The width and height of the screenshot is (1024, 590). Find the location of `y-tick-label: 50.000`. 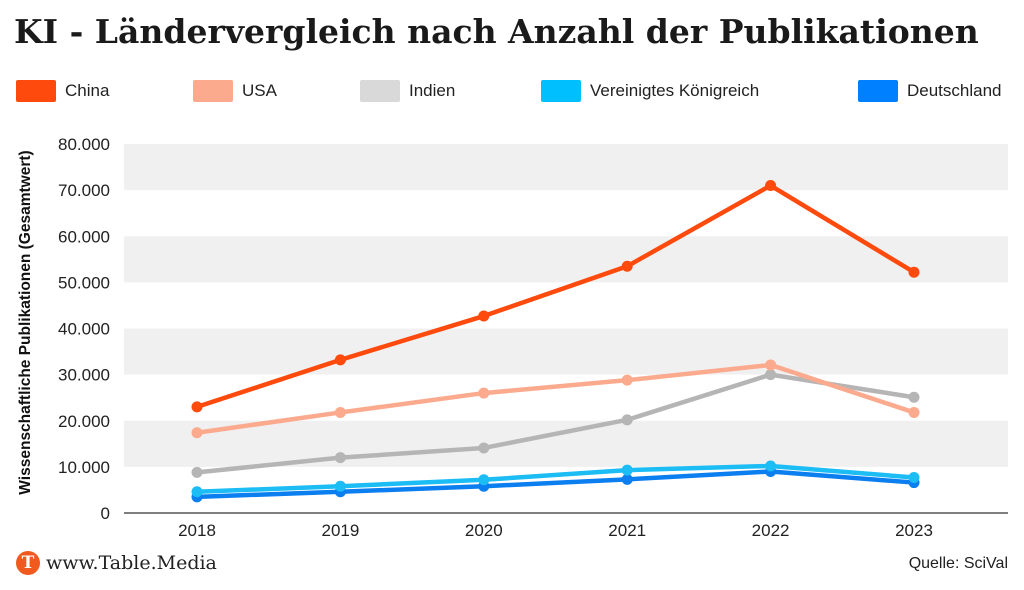

y-tick-label: 50.000 is located at coordinates (84, 282).